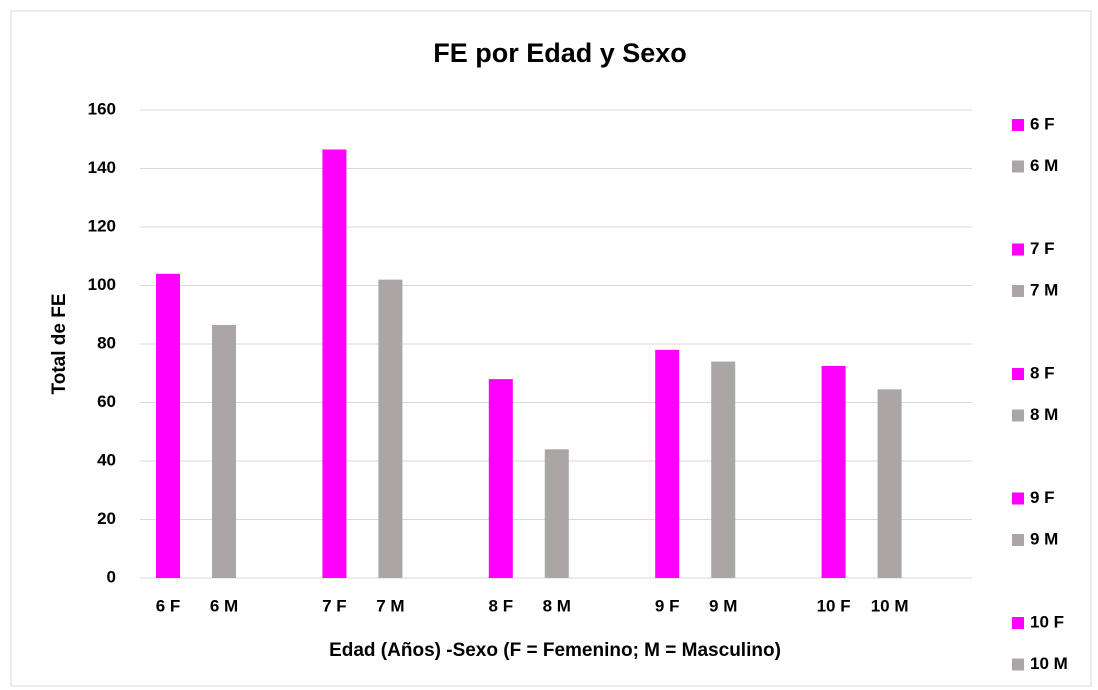 This screenshot has width=1098, height=690. Describe the element at coordinates (102, 225) in the screenshot. I see `y-tick-label: 120` at that location.